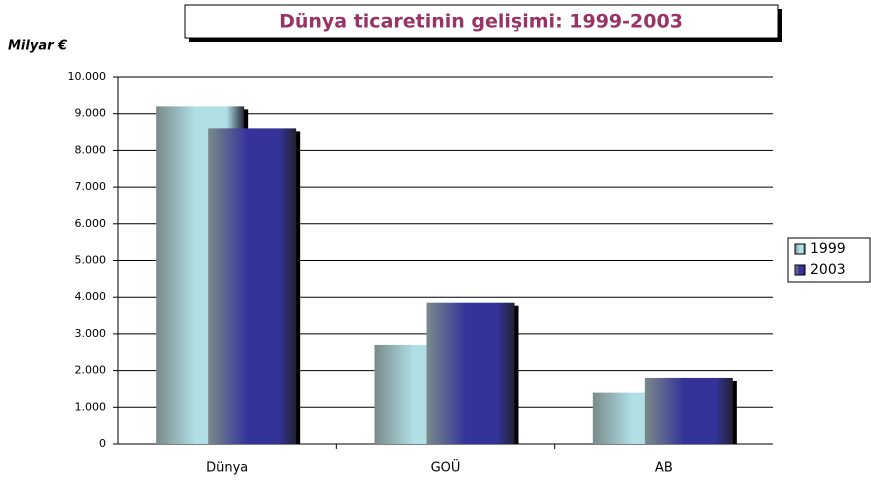 The image size is (871, 480). I want to click on x-tick-label: Dünya, so click(227, 468).